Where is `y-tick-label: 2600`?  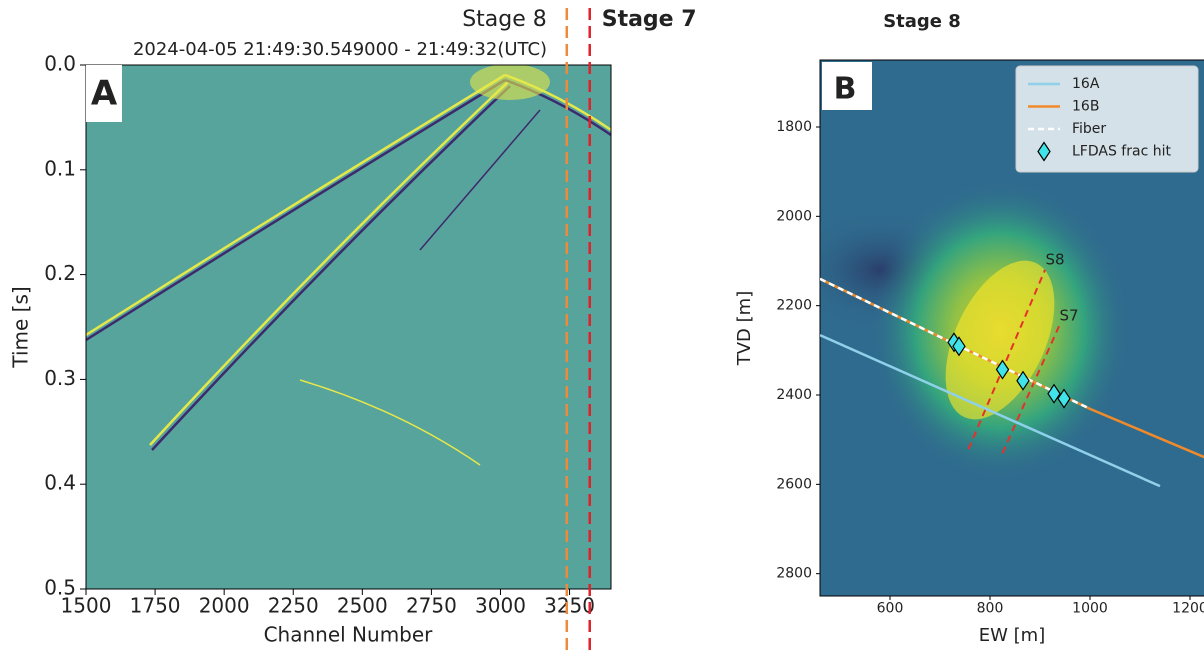 y-tick-label: 2600 is located at coordinates (794, 484).